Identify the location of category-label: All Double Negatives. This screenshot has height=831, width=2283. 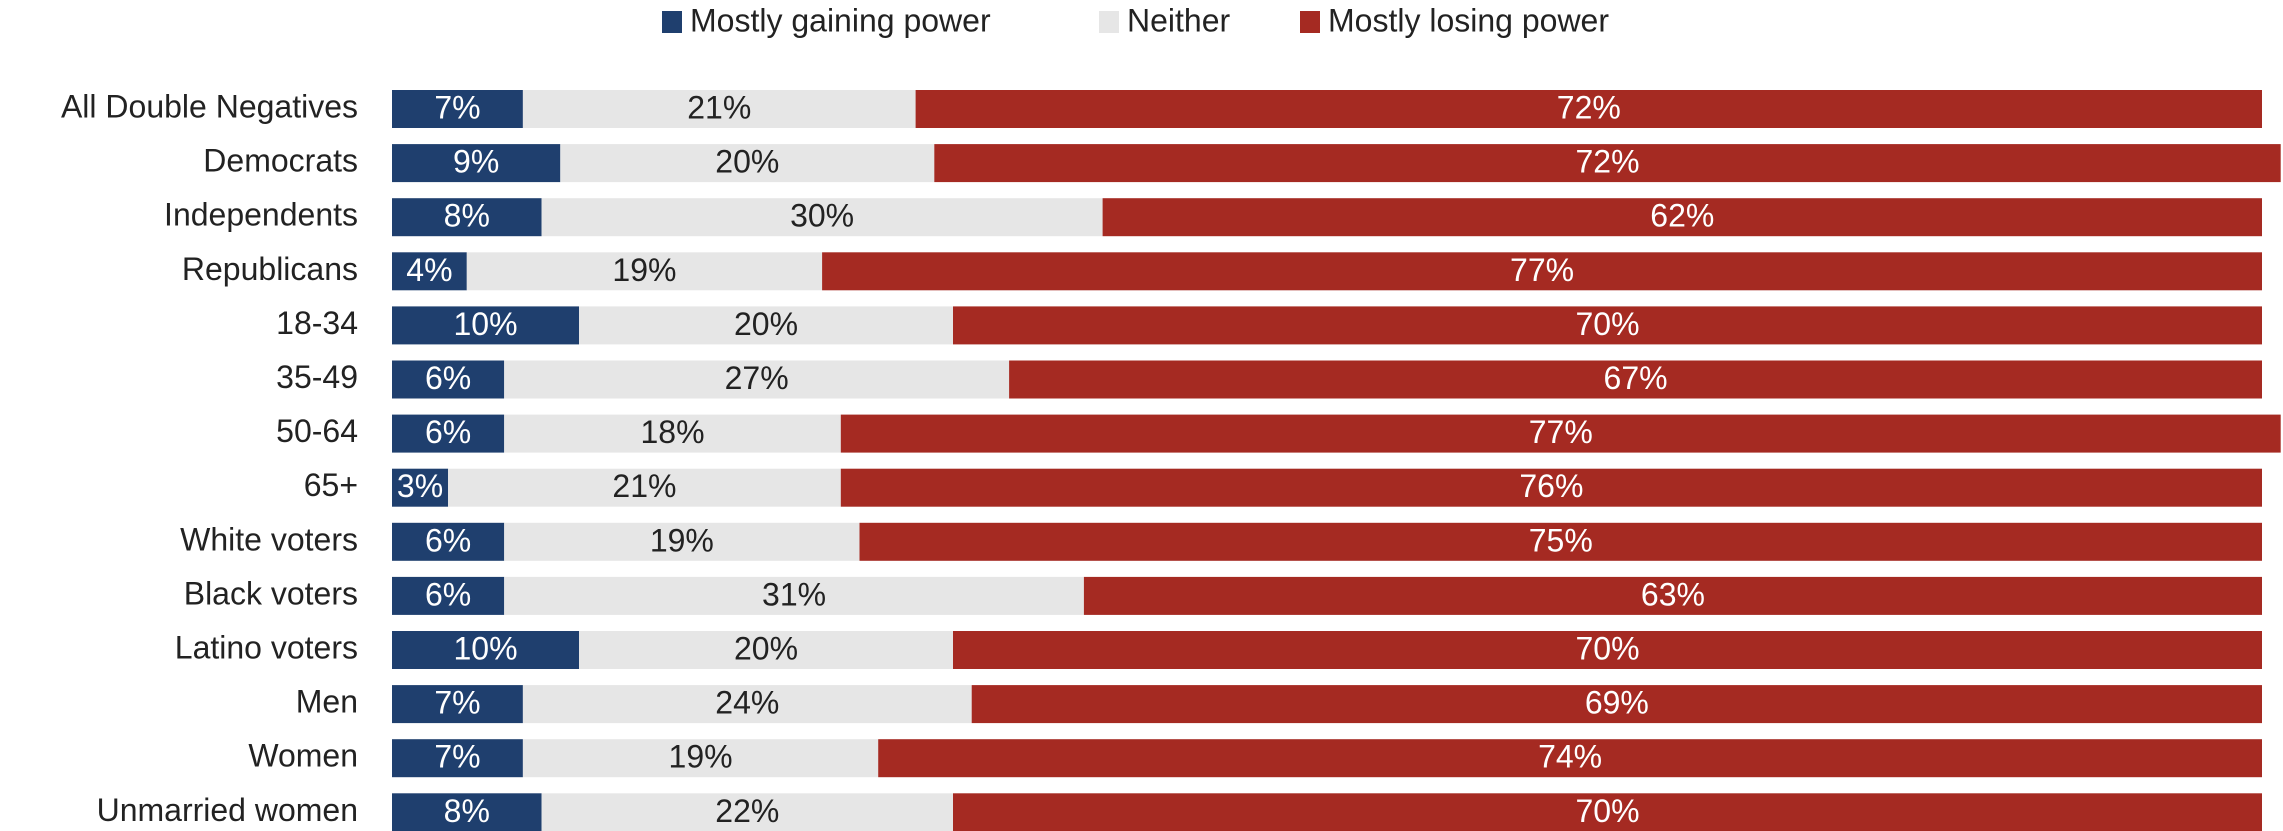
(209, 106).